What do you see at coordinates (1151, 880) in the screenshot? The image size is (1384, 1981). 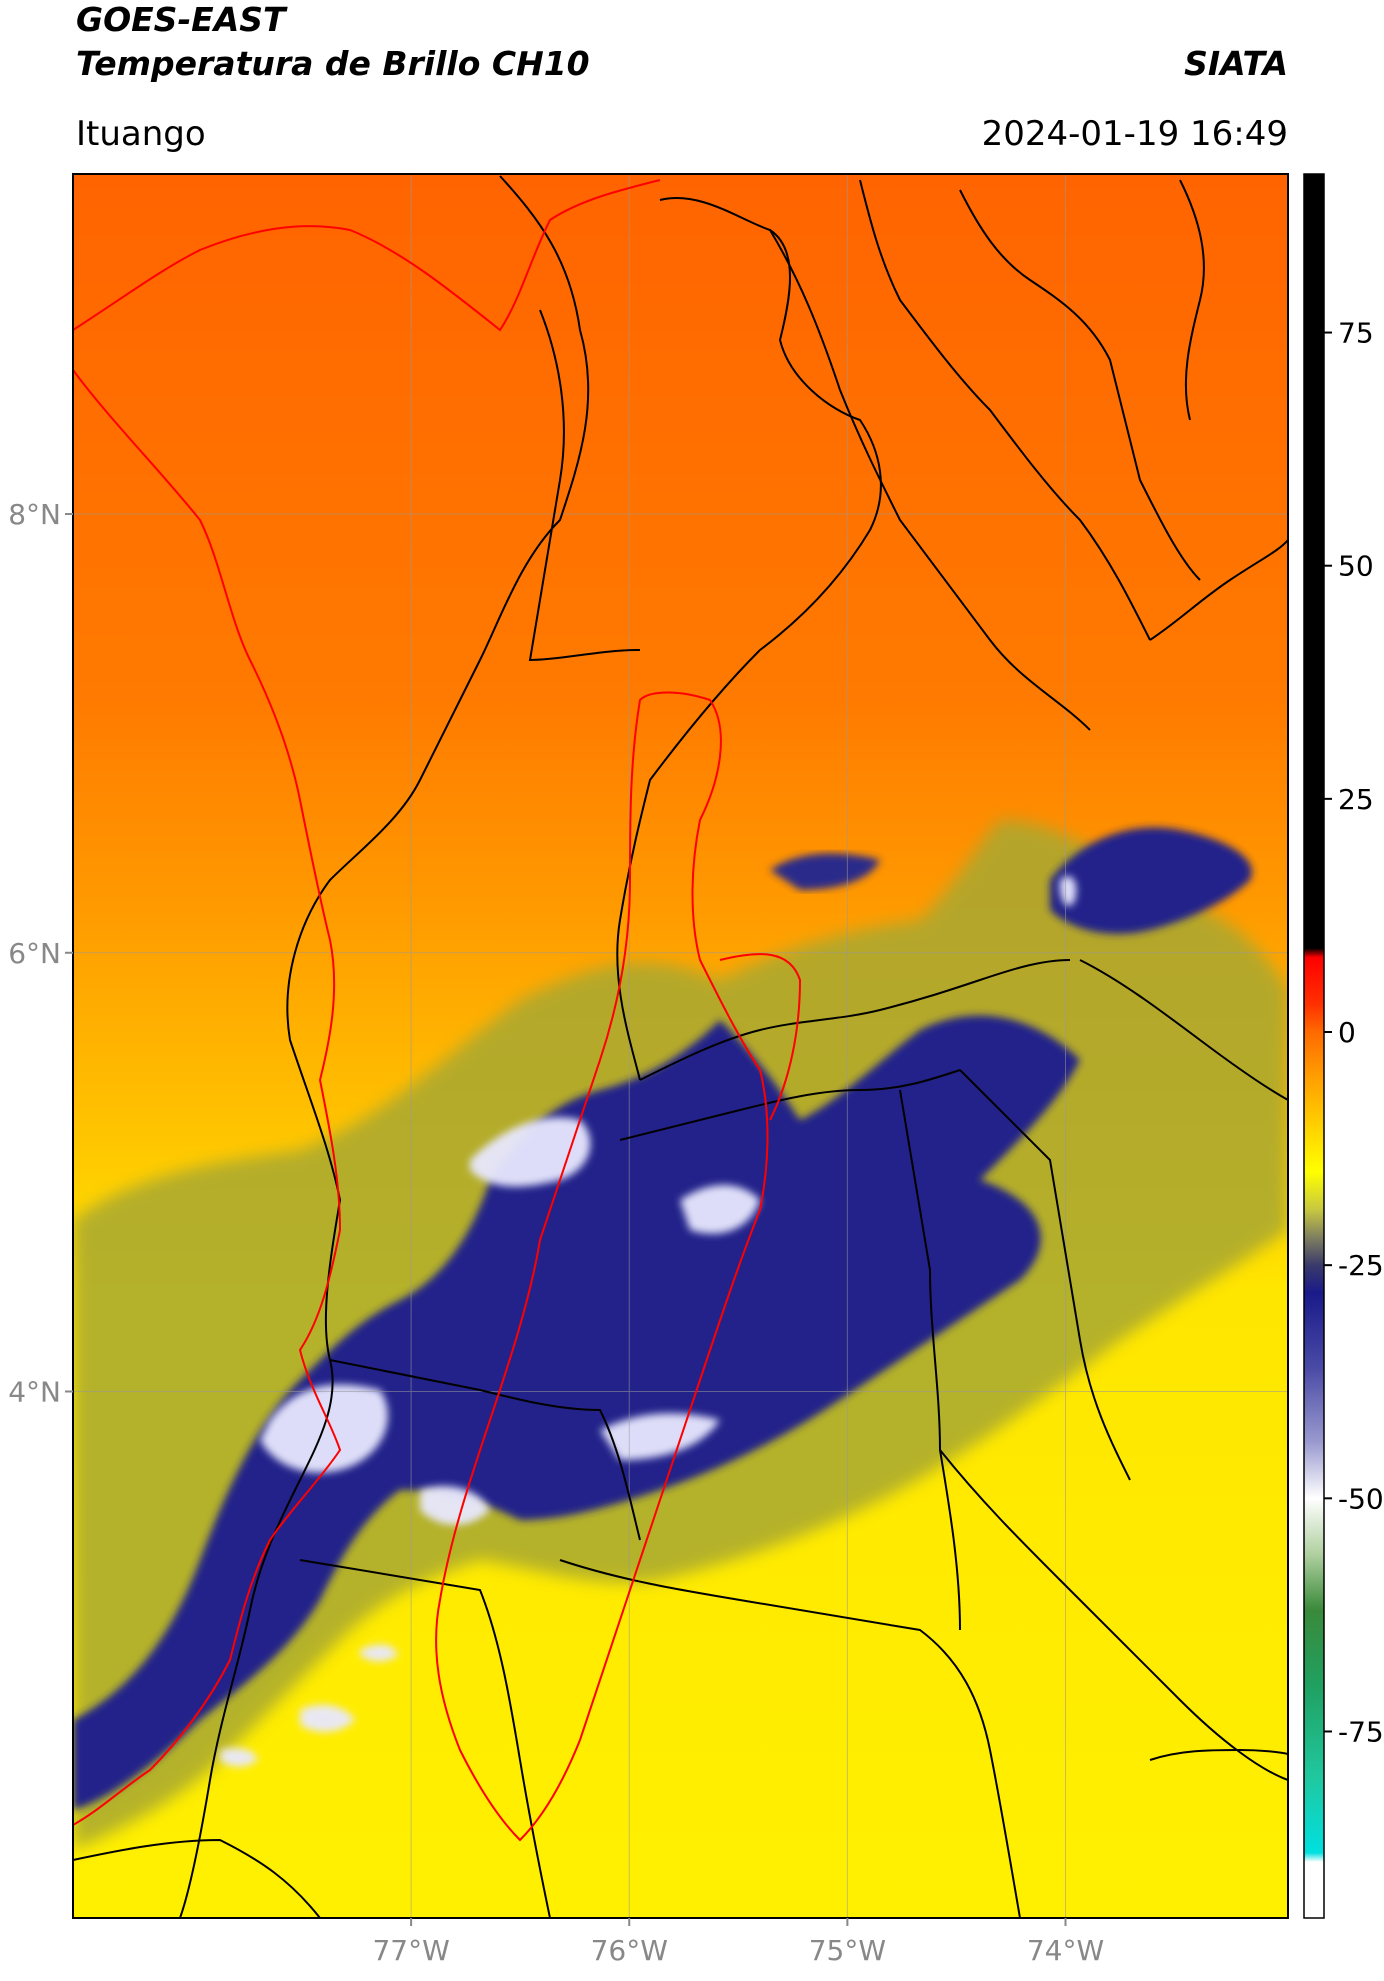 I see `cloud-deep-east` at bounding box center [1151, 880].